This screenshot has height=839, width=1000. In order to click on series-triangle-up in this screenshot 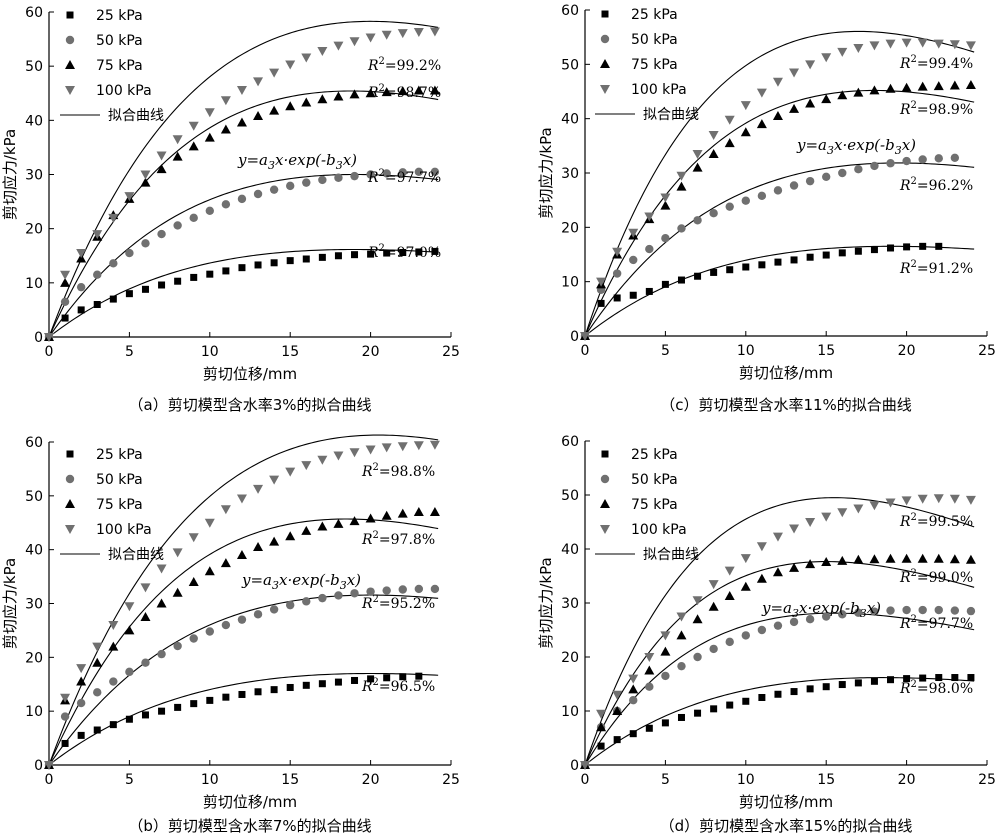, I will do `click(242, 637)`.